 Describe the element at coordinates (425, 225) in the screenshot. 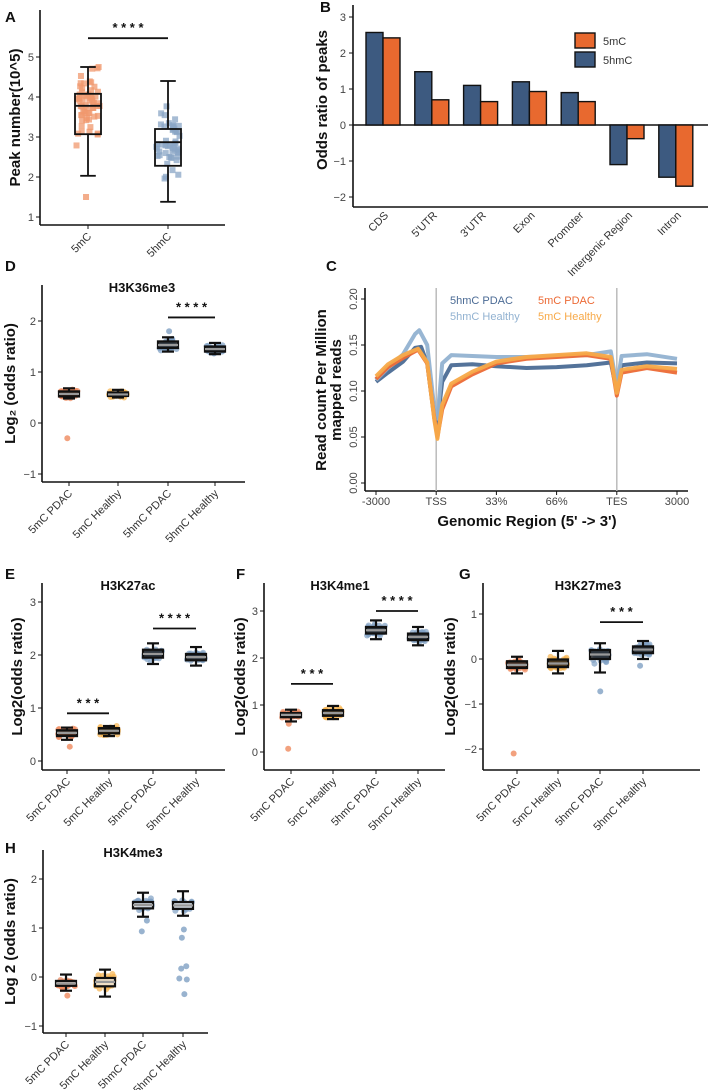

I see `x-tick-label: 5'UTR` at that location.